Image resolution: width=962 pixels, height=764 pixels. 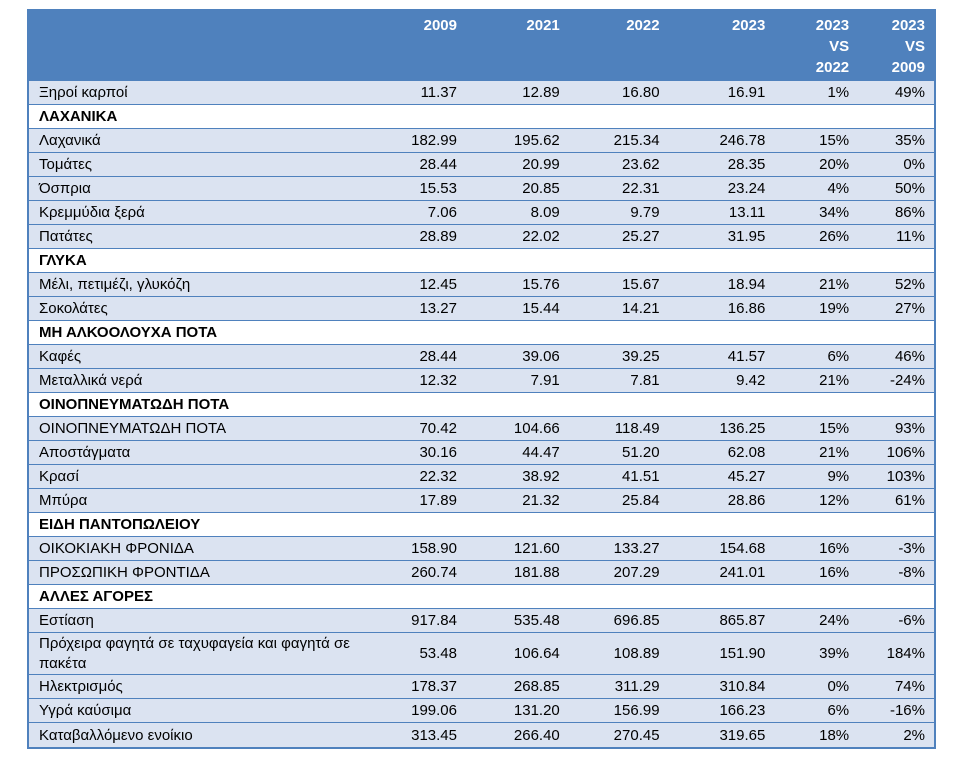 I want to click on table-row: Αποστάγματα 30.16 44.47 51.20 62.08 21% 106%, so click(x=481, y=453).